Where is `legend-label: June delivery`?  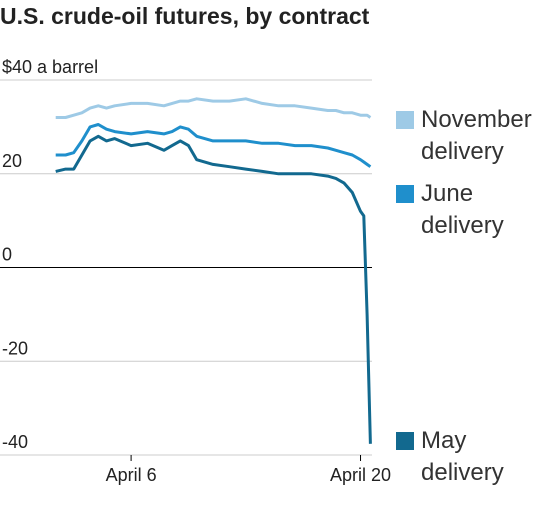 legend-label: June delivery is located at coordinates (462, 209).